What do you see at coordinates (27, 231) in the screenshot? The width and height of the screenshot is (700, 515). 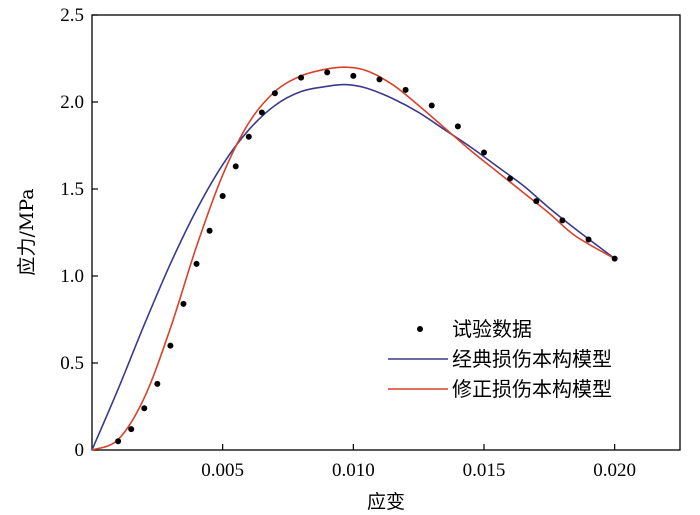 I see `y-axis-title: 应力/MPa` at bounding box center [27, 231].